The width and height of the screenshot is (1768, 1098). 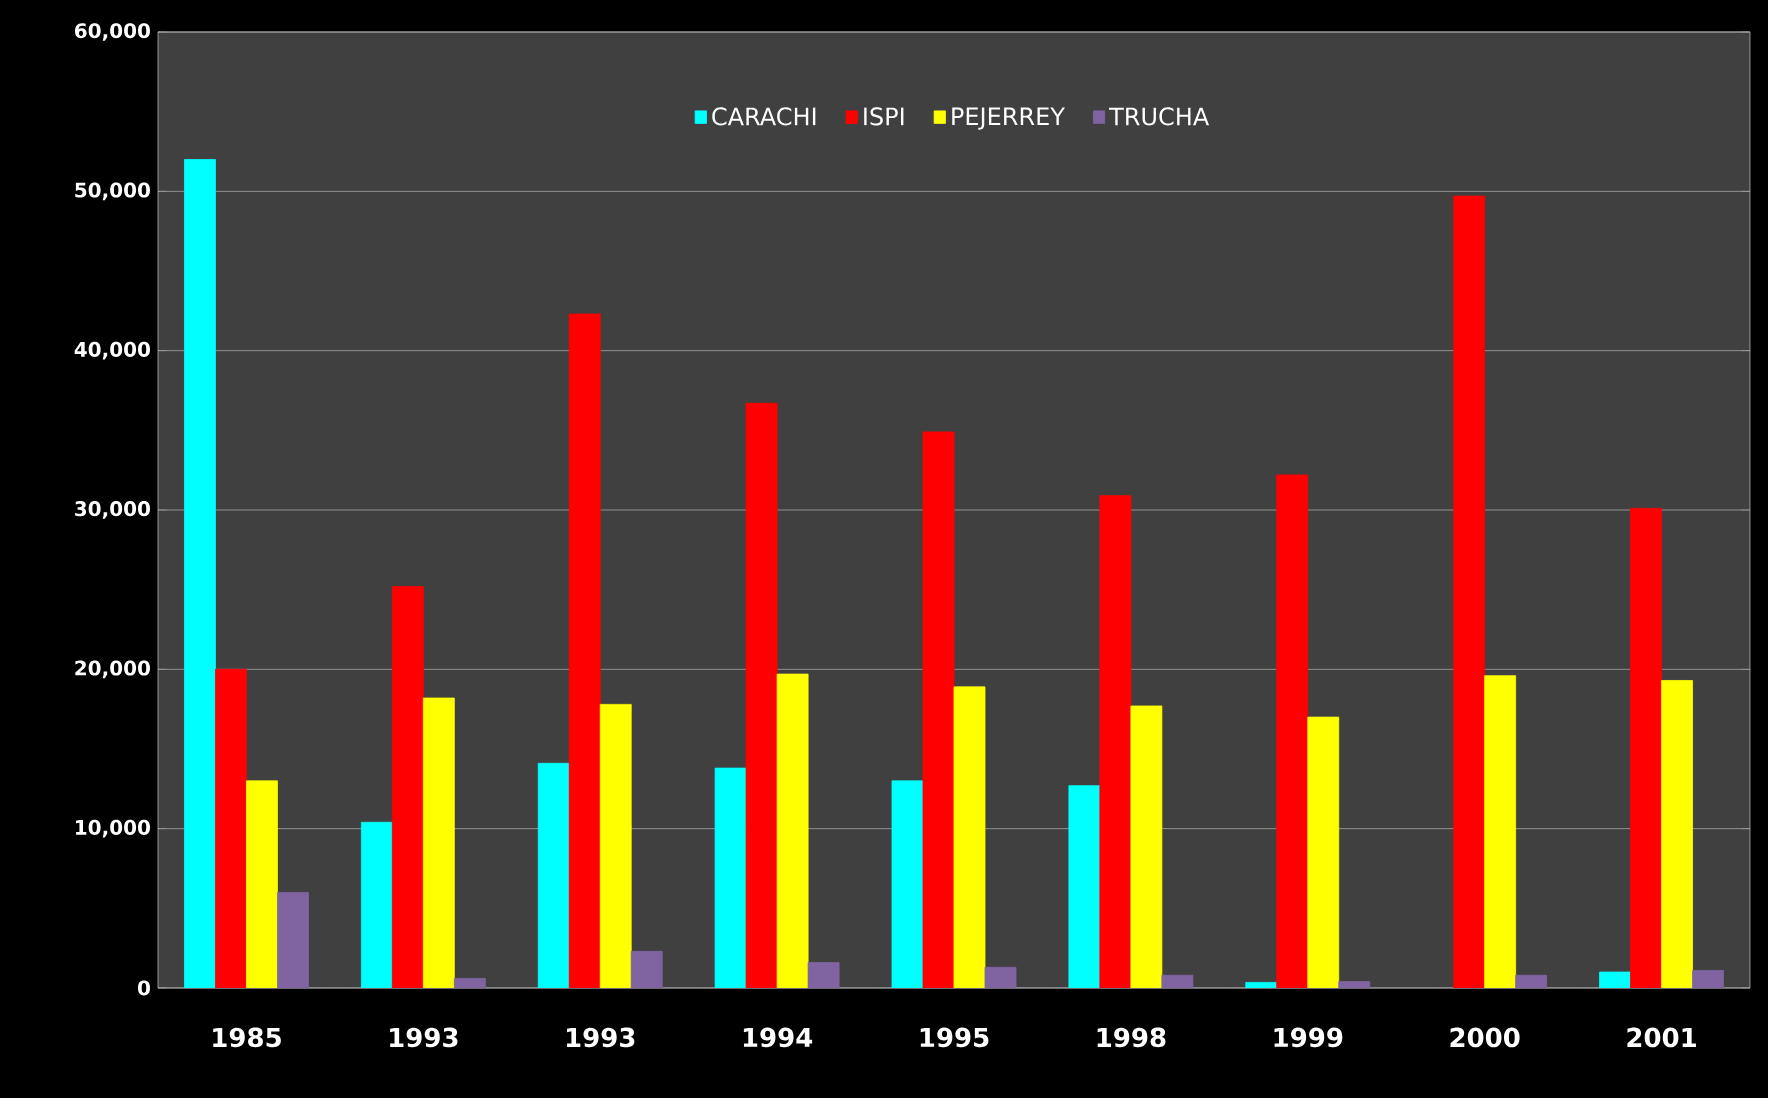 I want to click on legend-label: TRUCHA, so click(x=1159, y=116).